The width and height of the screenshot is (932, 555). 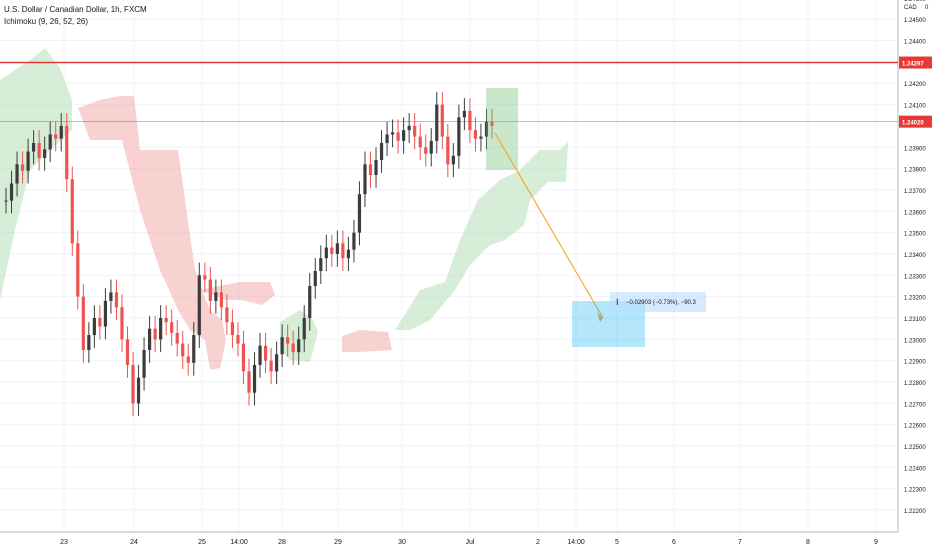 I want to click on measure-annotation: −0.02903 (−0.73%), −90.3, so click(x=661, y=303).